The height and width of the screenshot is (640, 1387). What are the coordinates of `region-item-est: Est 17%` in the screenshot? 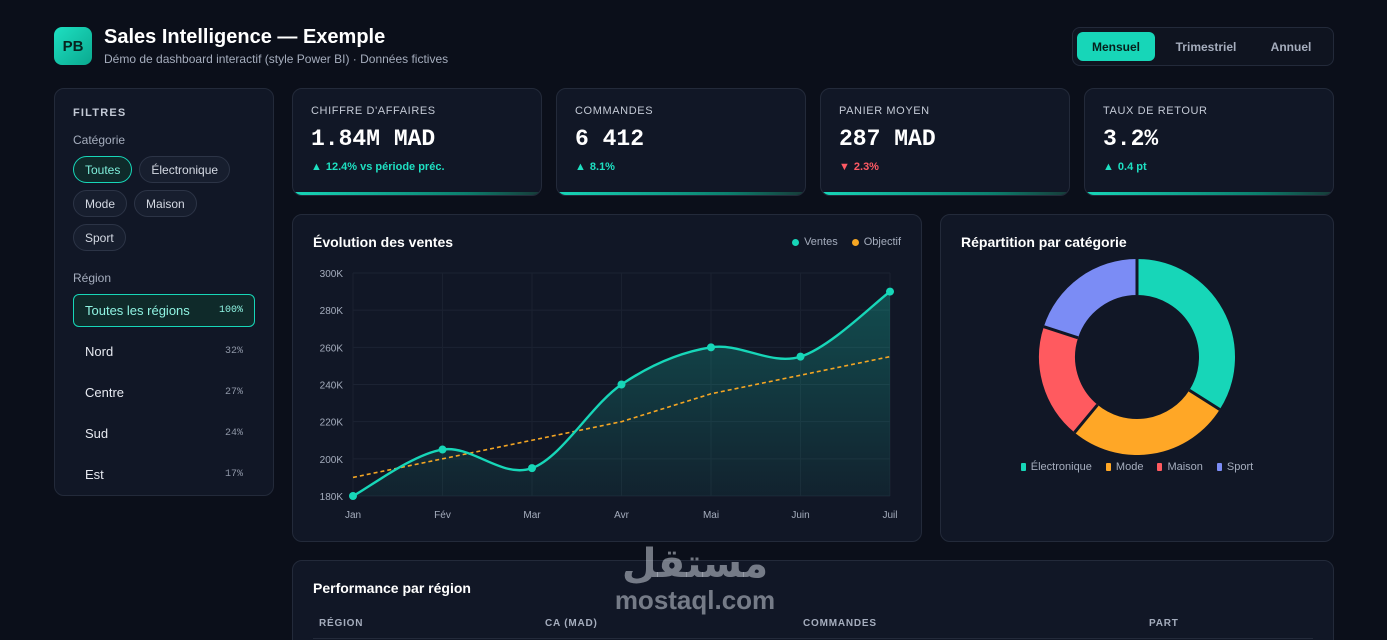 It's located at (164, 474).